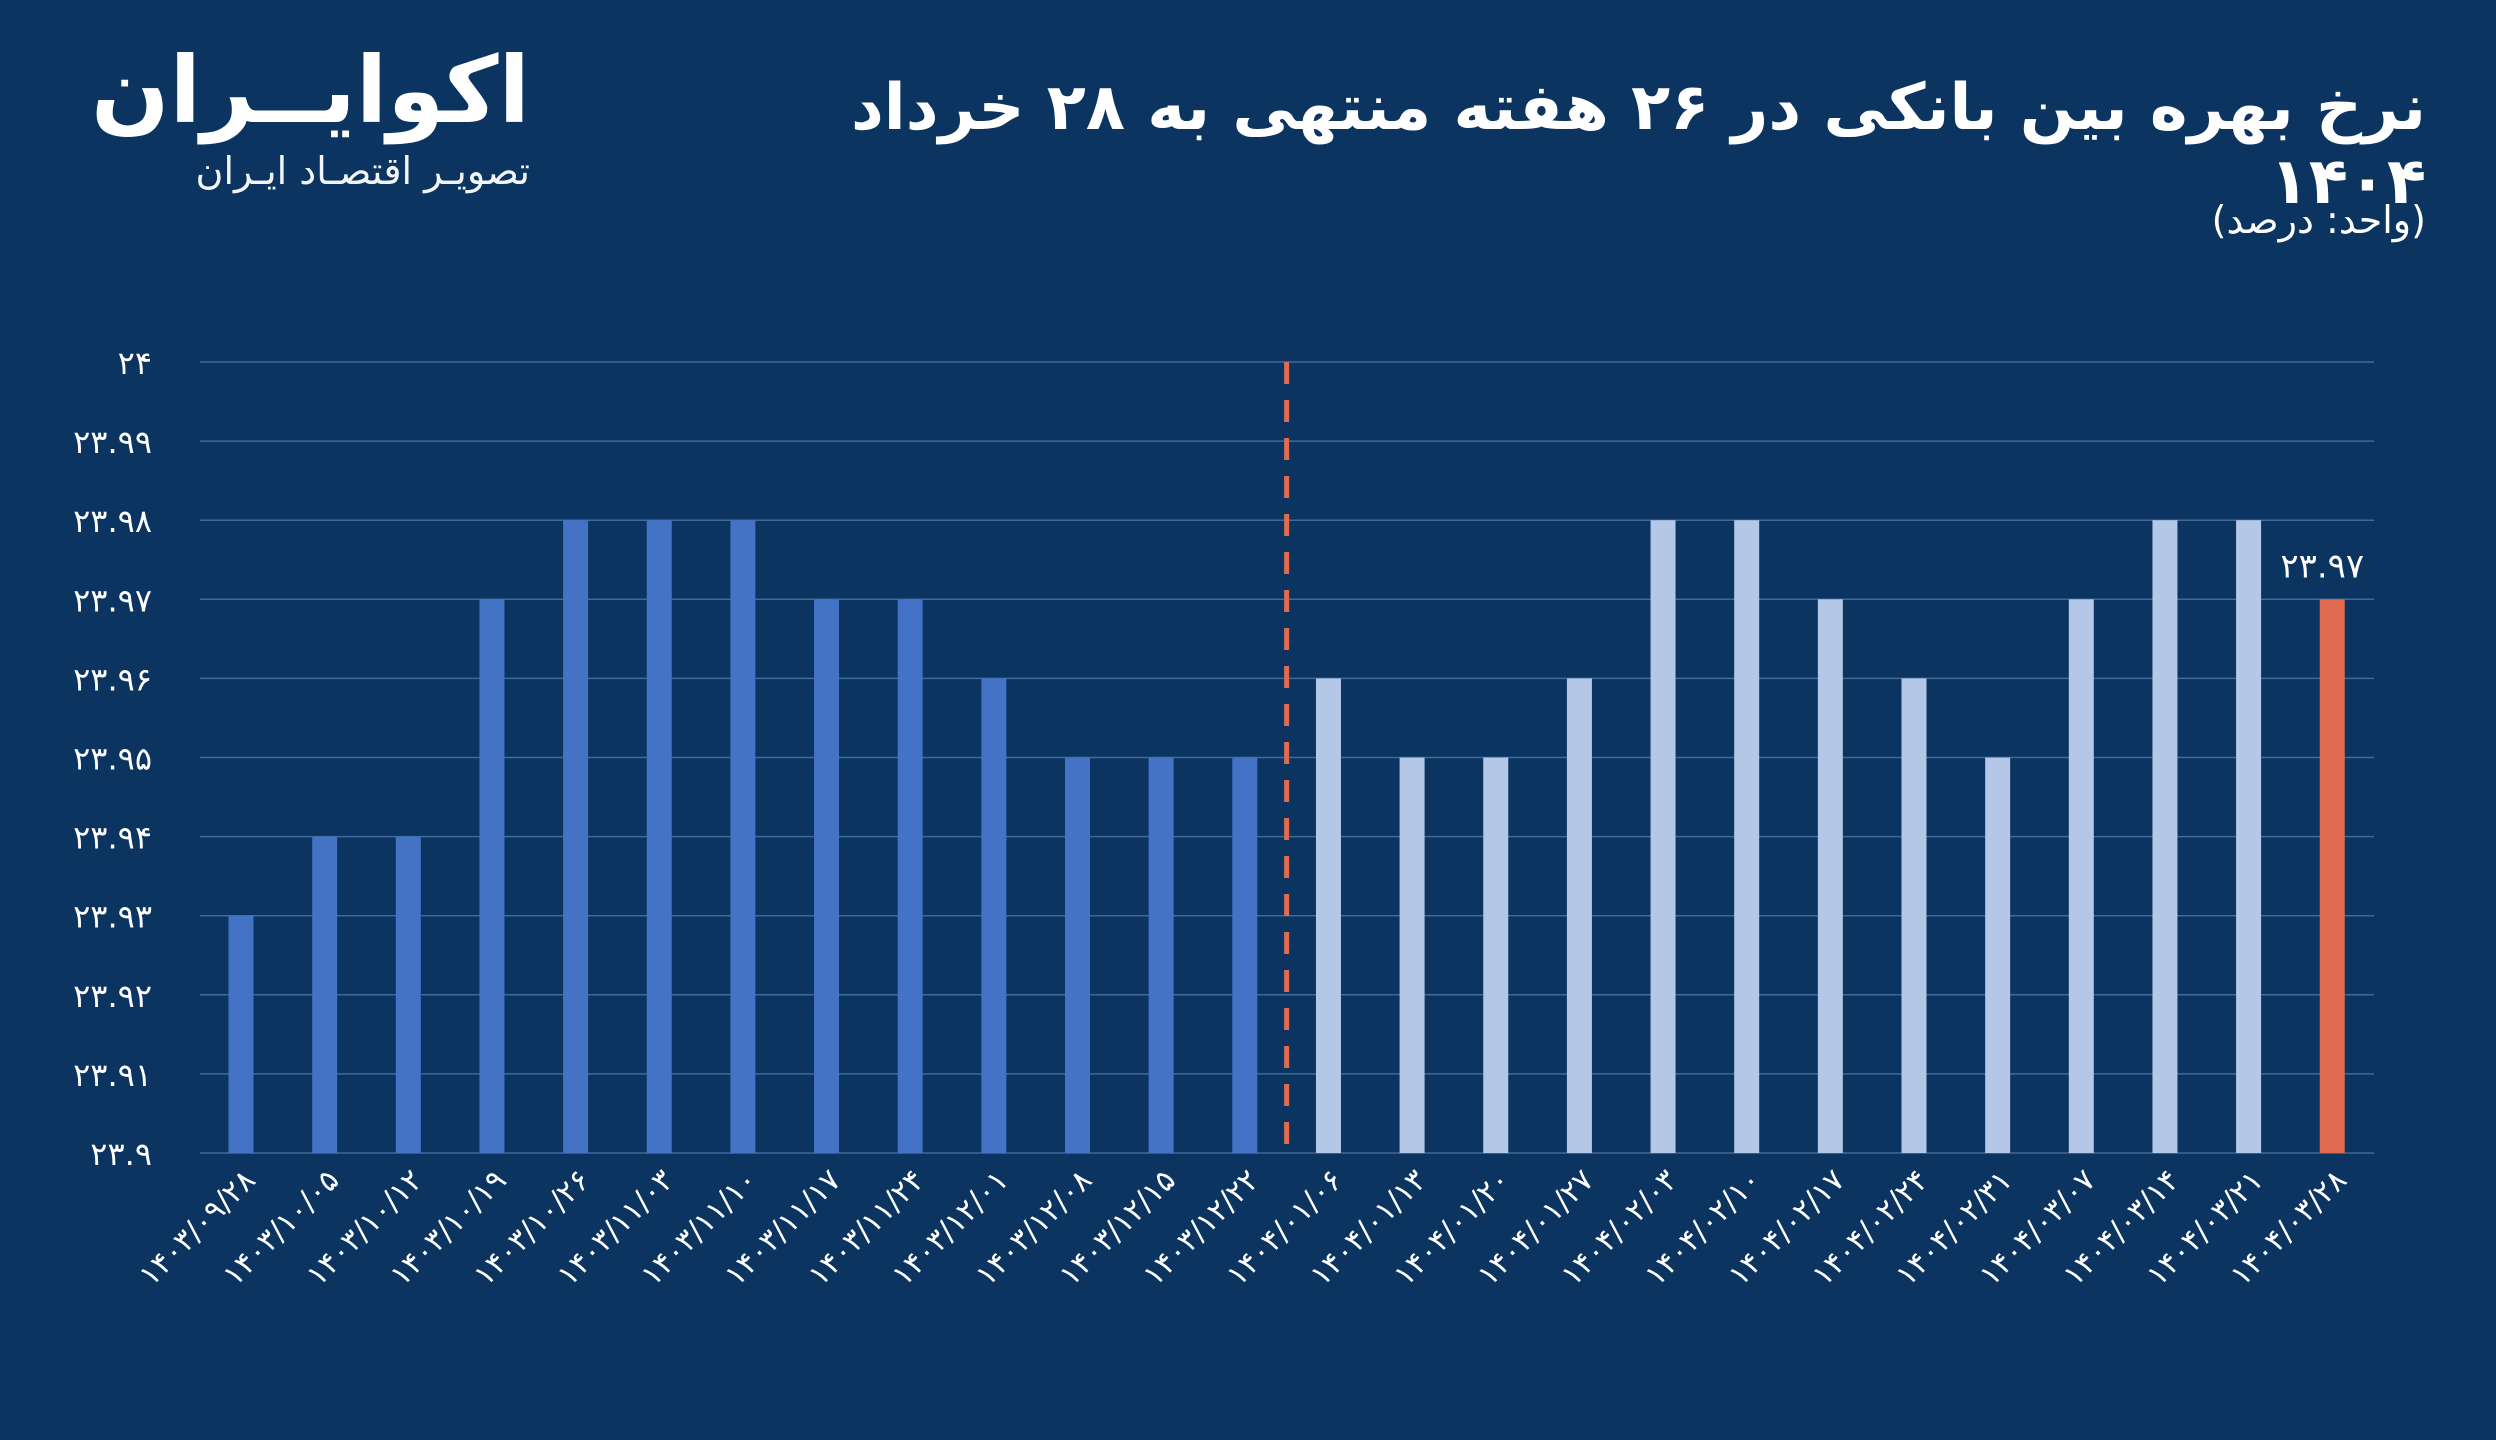  I want to click on y-tick-label: ۲۳.۹۱, so click(112, 1075).